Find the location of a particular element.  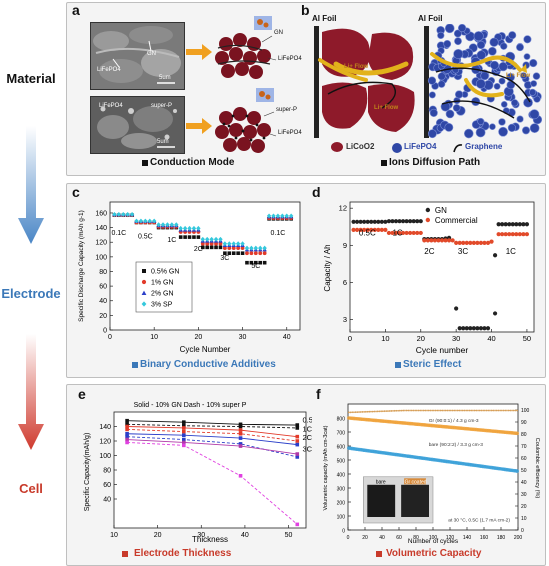

rate-label: 1C is located at coordinates (397, 232).